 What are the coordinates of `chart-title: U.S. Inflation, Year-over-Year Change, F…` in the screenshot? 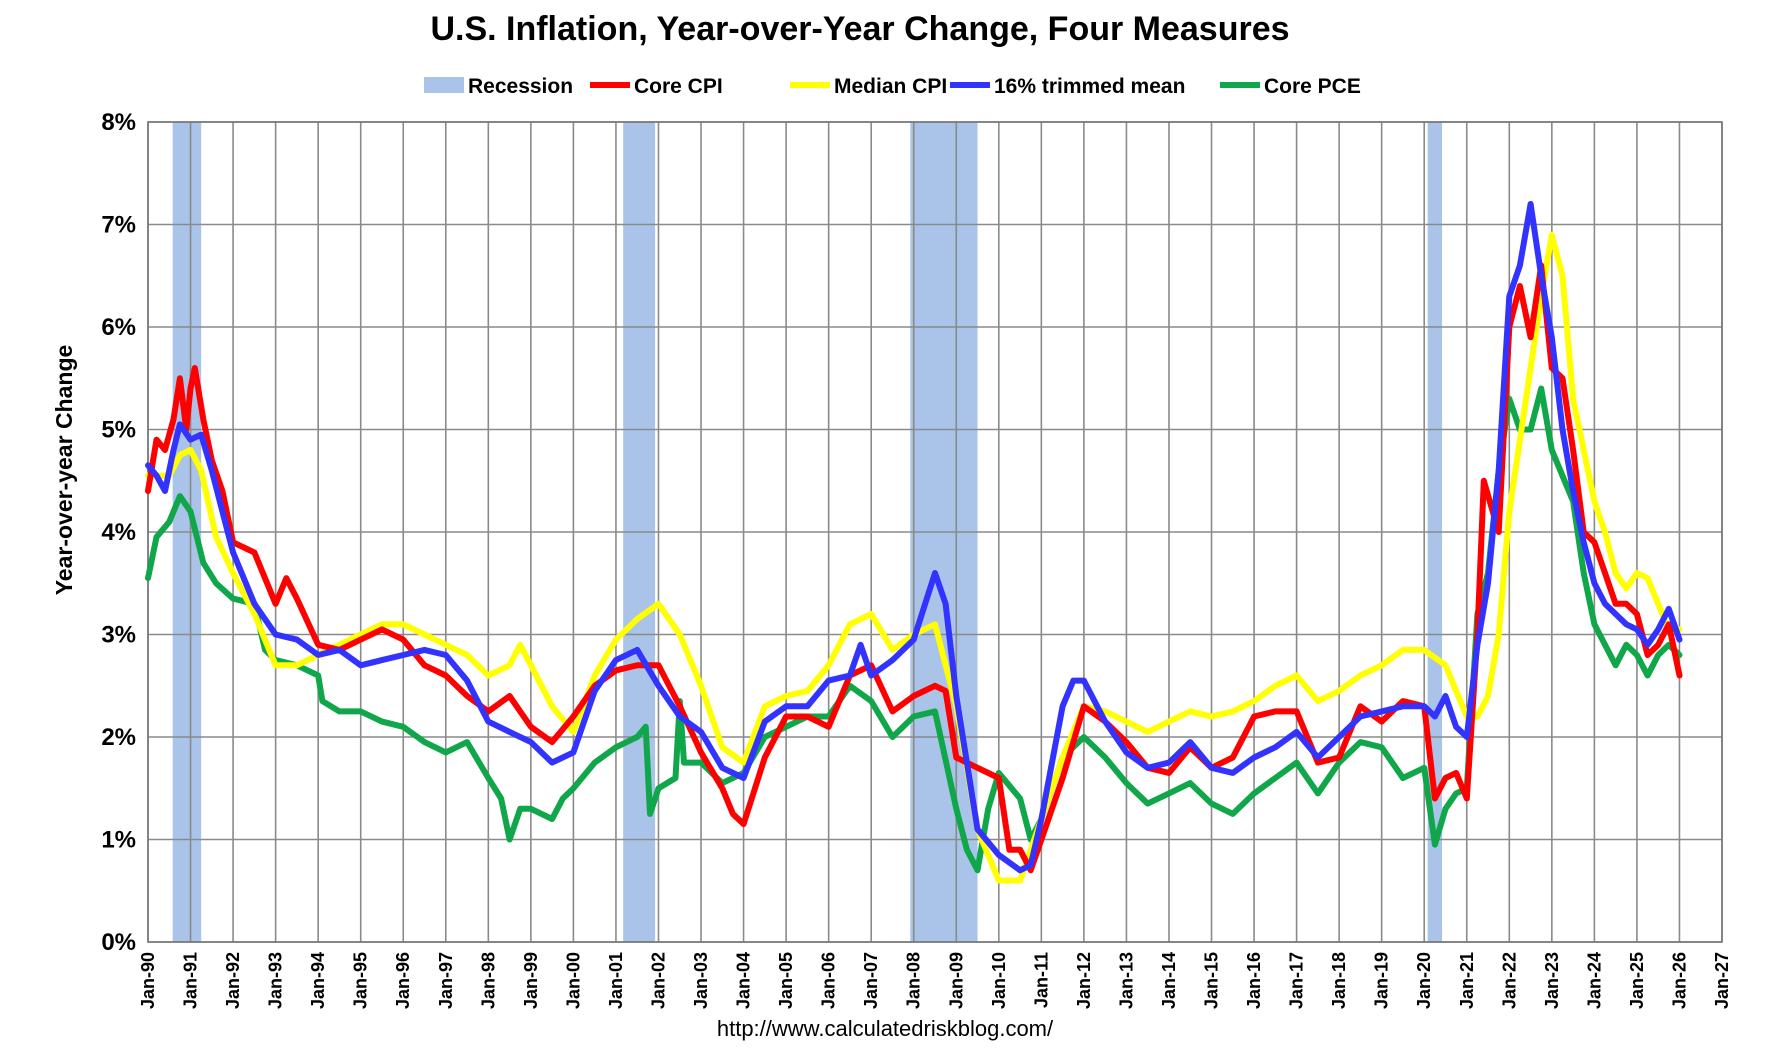 It's located at (859, 29).